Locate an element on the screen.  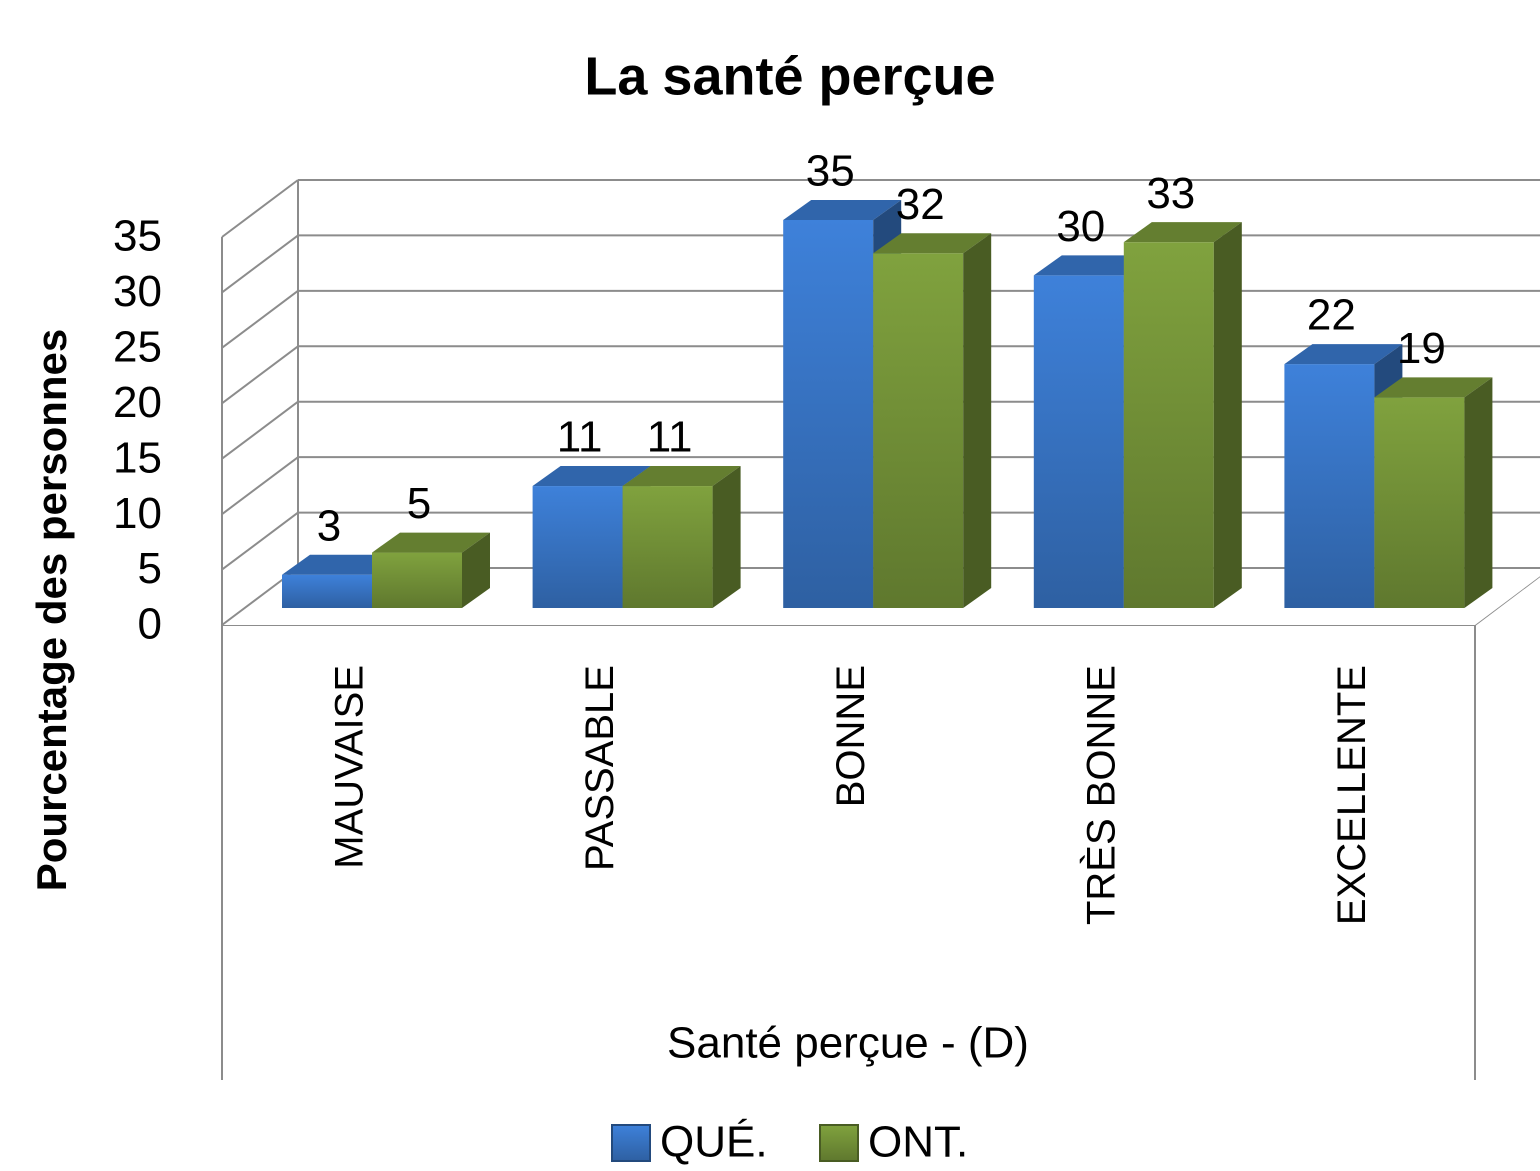
value-label: 30 is located at coordinates (1080, 226).